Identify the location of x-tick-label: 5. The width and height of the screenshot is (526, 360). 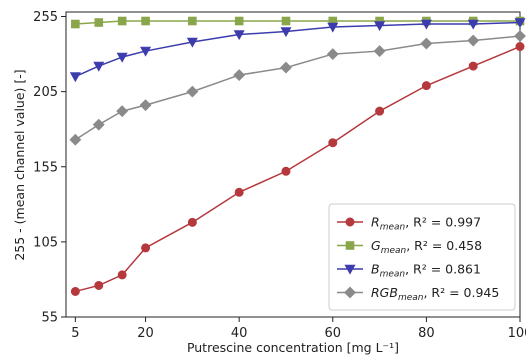
(75, 333).